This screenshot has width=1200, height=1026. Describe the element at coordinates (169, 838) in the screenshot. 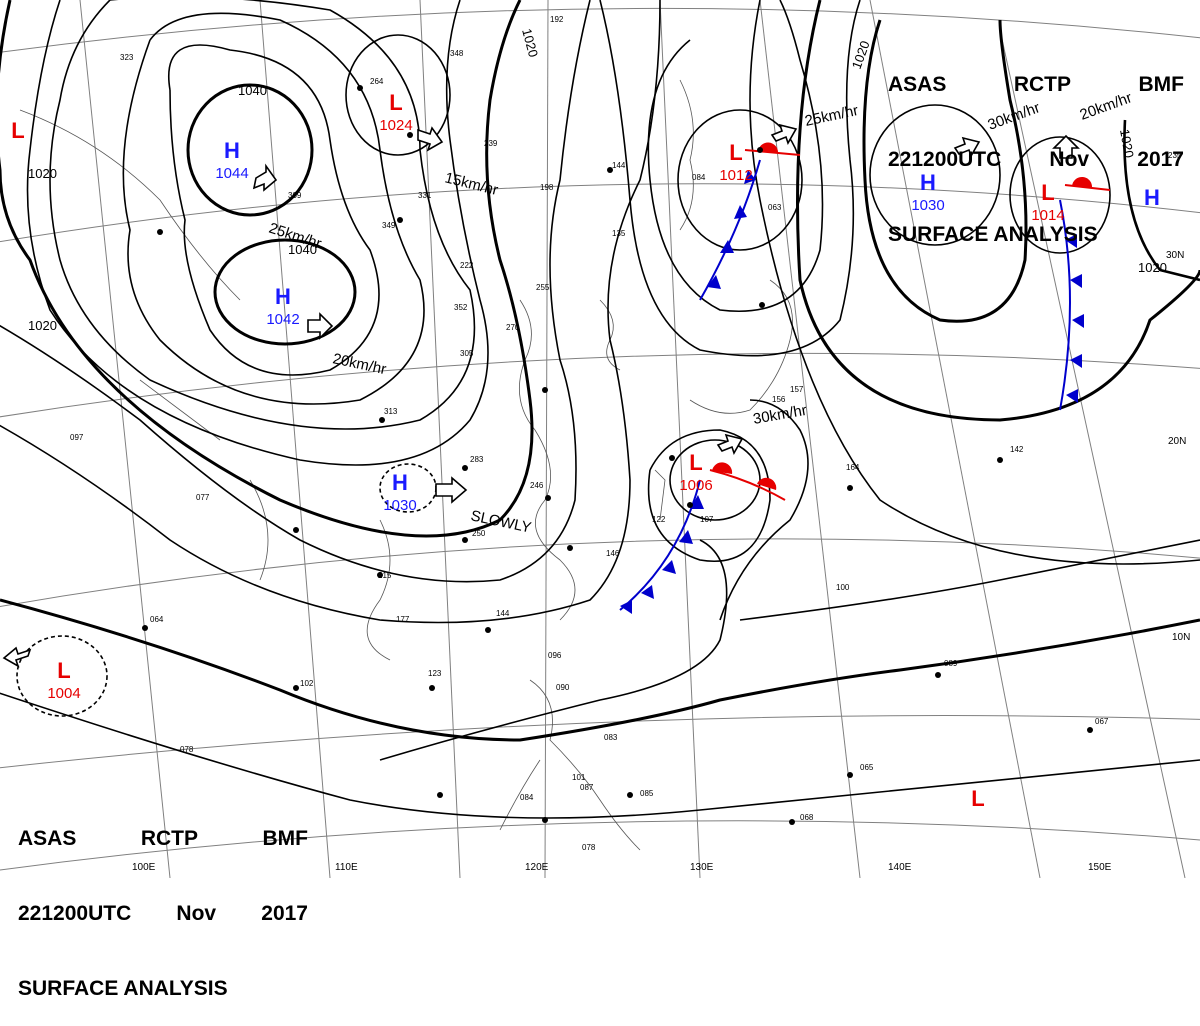

I see `title-station: RCTP` at that location.